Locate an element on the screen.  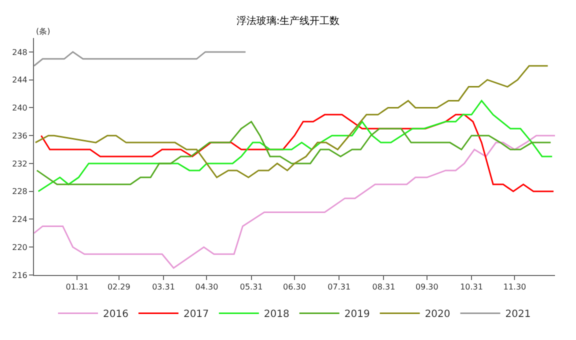
x-tick-label: 11.30 is located at coordinates (514, 287).